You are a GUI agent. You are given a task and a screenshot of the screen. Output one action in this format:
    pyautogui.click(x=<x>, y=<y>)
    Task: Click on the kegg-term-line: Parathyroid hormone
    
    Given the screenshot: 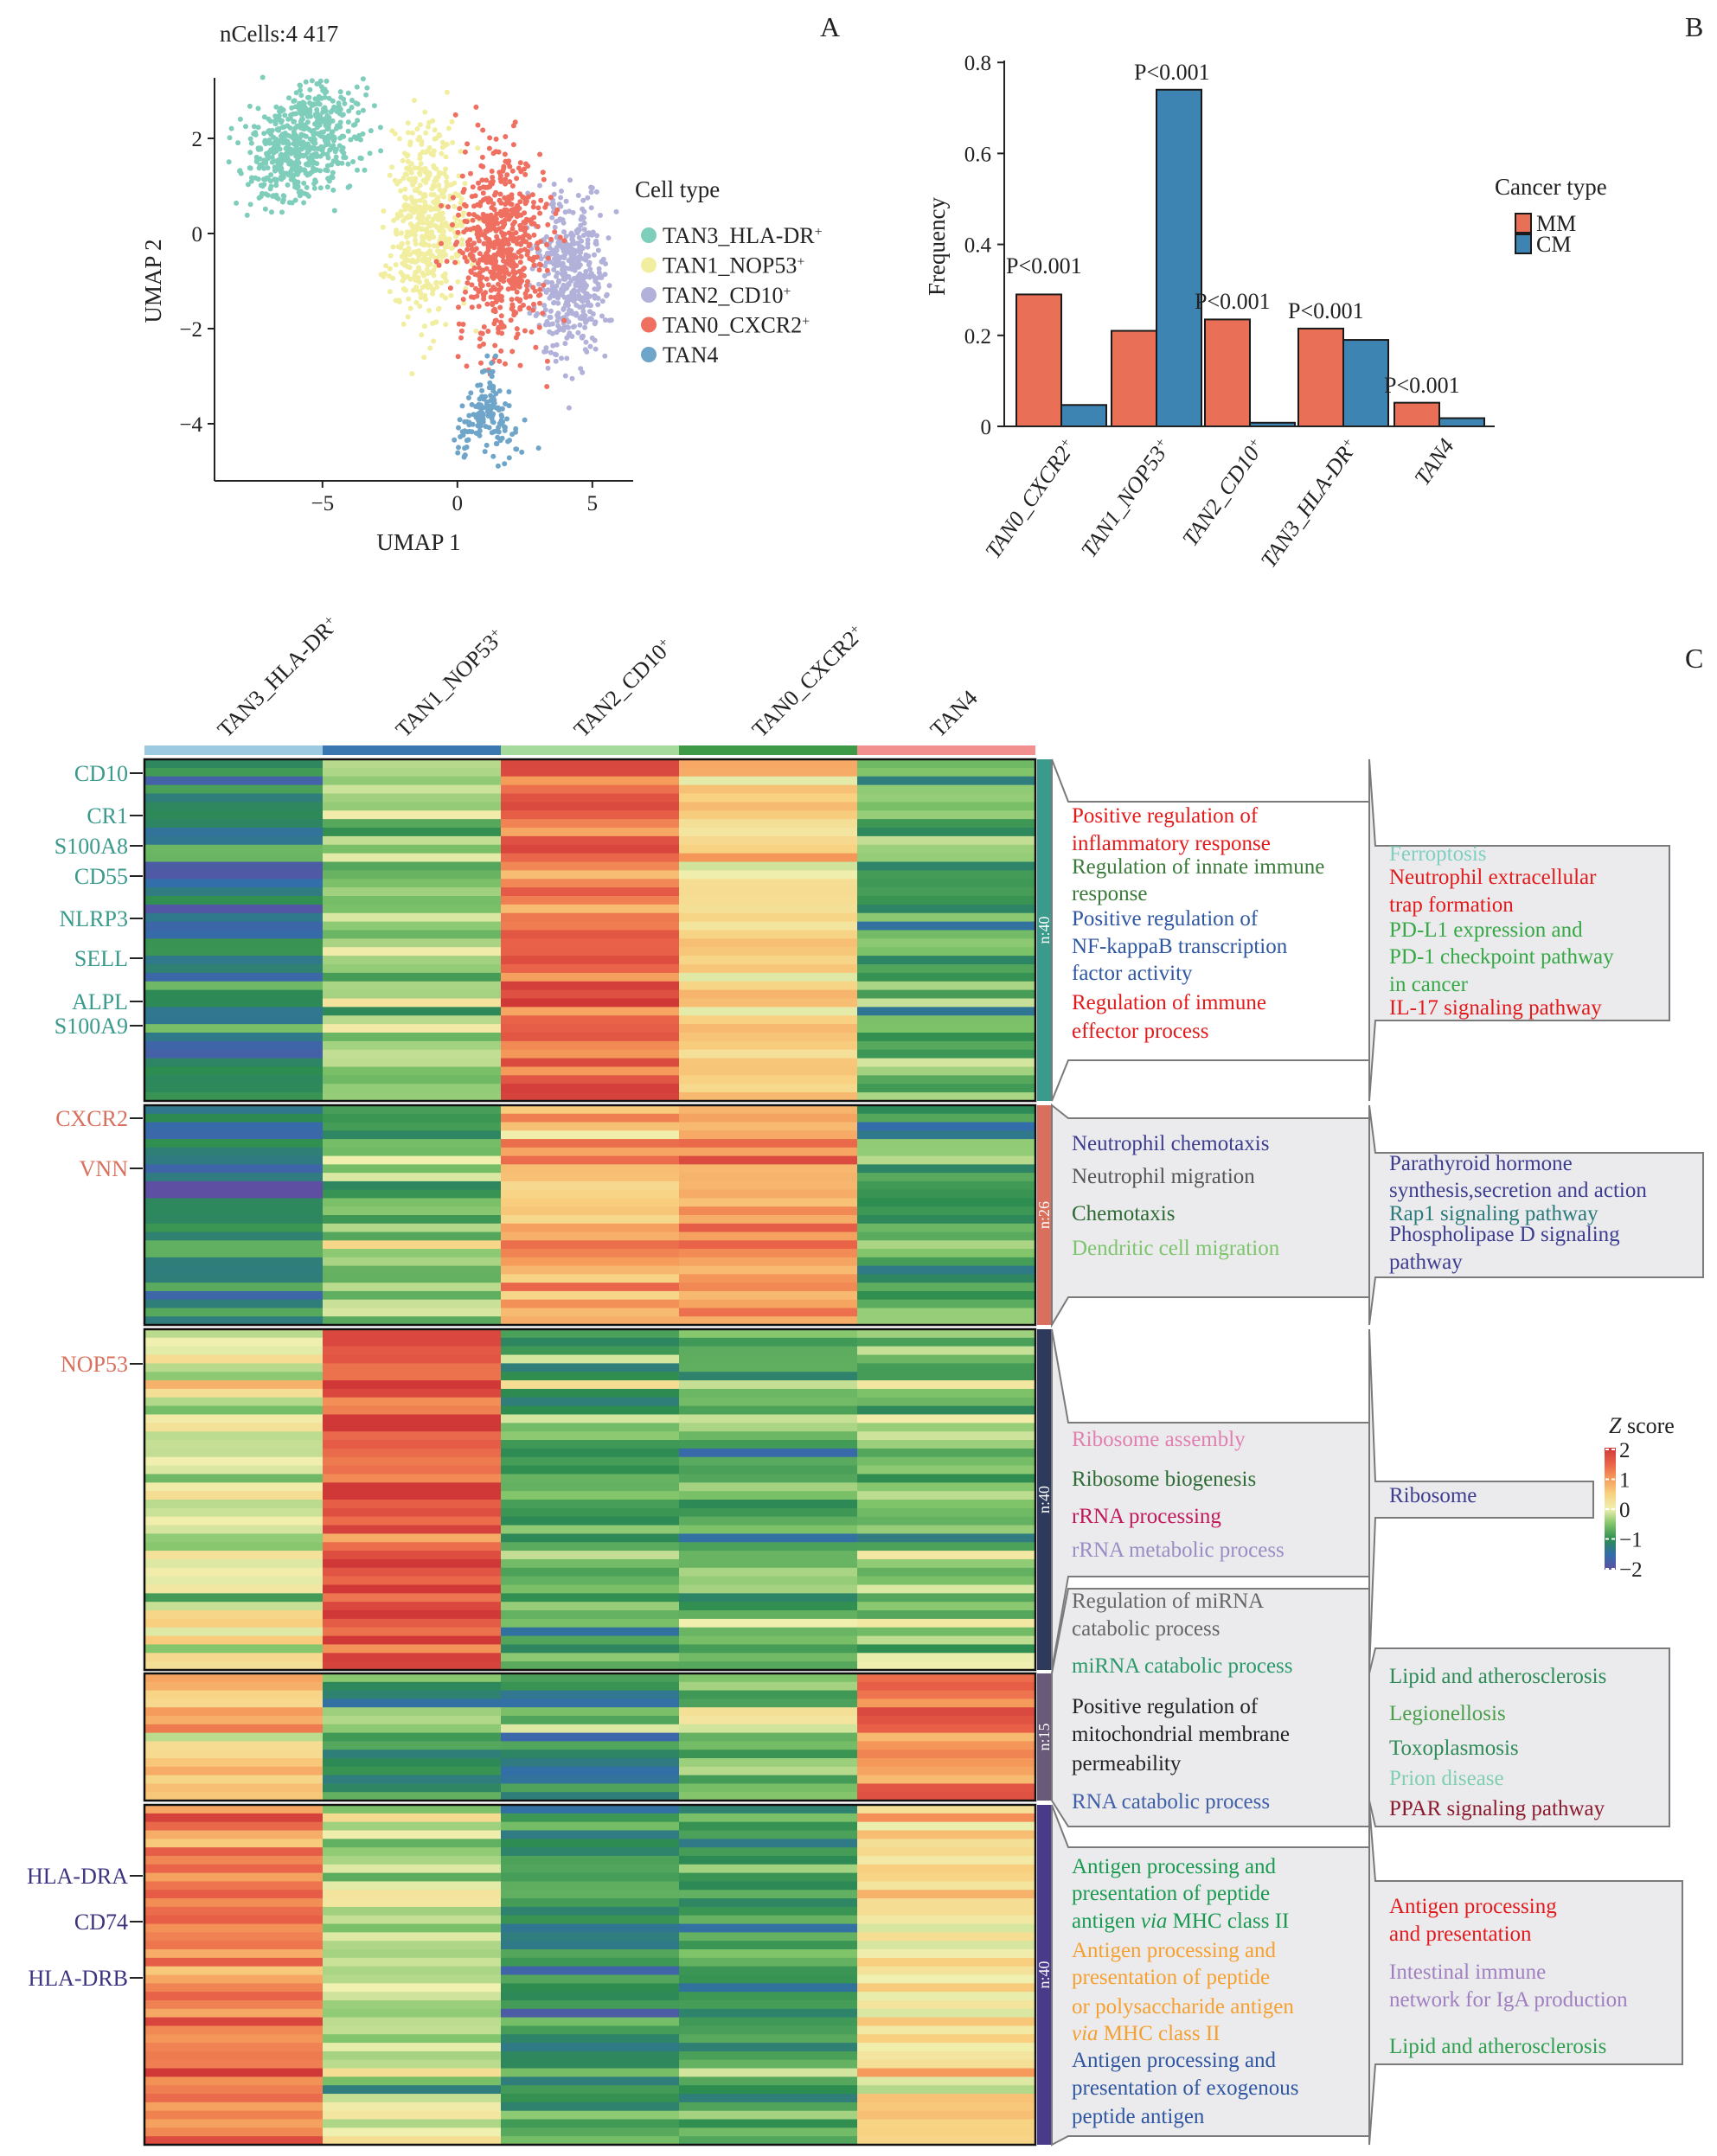 What is the action you would take?
    pyautogui.click(x=1481, y=1163)
    